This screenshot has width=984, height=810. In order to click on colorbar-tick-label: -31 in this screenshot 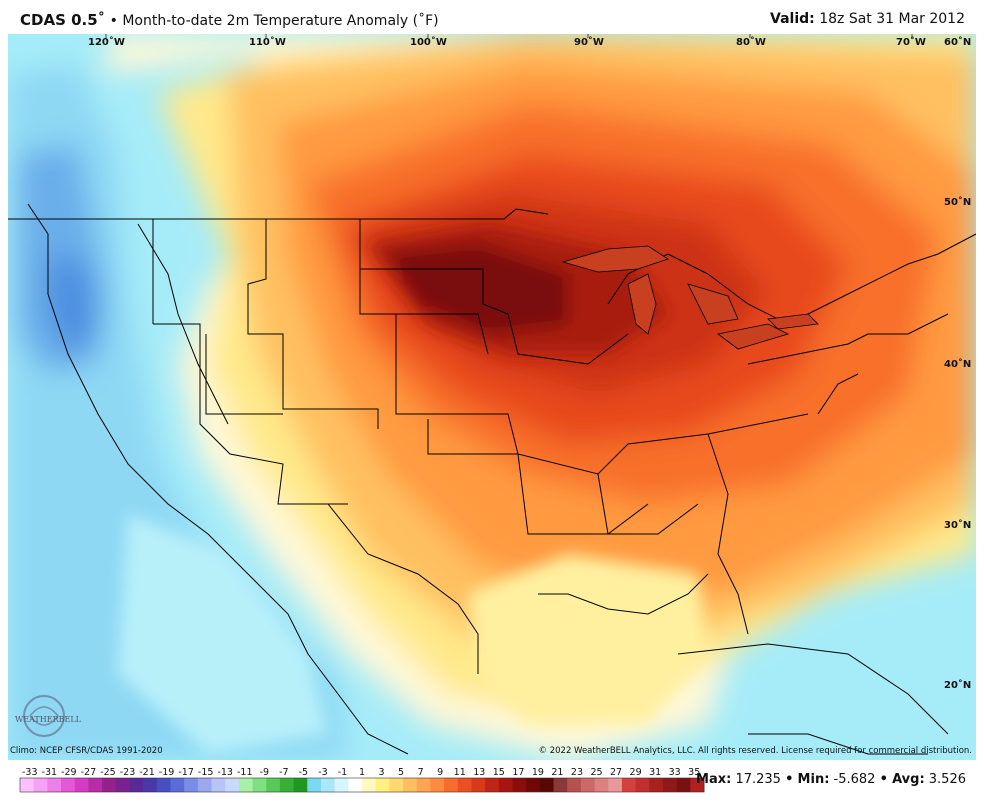, I will do `click(50, 772)`.